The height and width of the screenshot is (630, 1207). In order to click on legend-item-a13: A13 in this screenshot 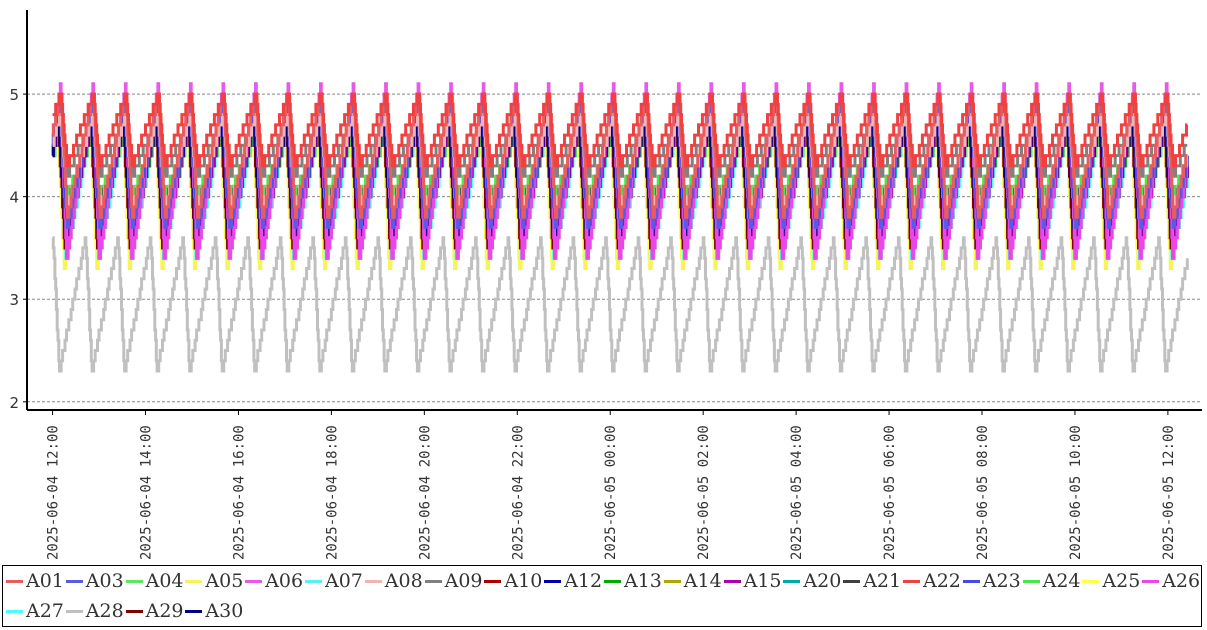, I will do `click(633, 581)`.